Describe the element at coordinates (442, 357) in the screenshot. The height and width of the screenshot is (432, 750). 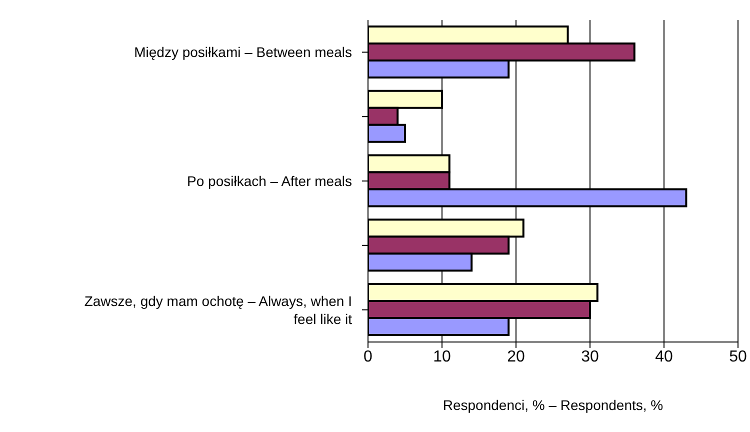
I see `x-tick-label: 10` at that location.